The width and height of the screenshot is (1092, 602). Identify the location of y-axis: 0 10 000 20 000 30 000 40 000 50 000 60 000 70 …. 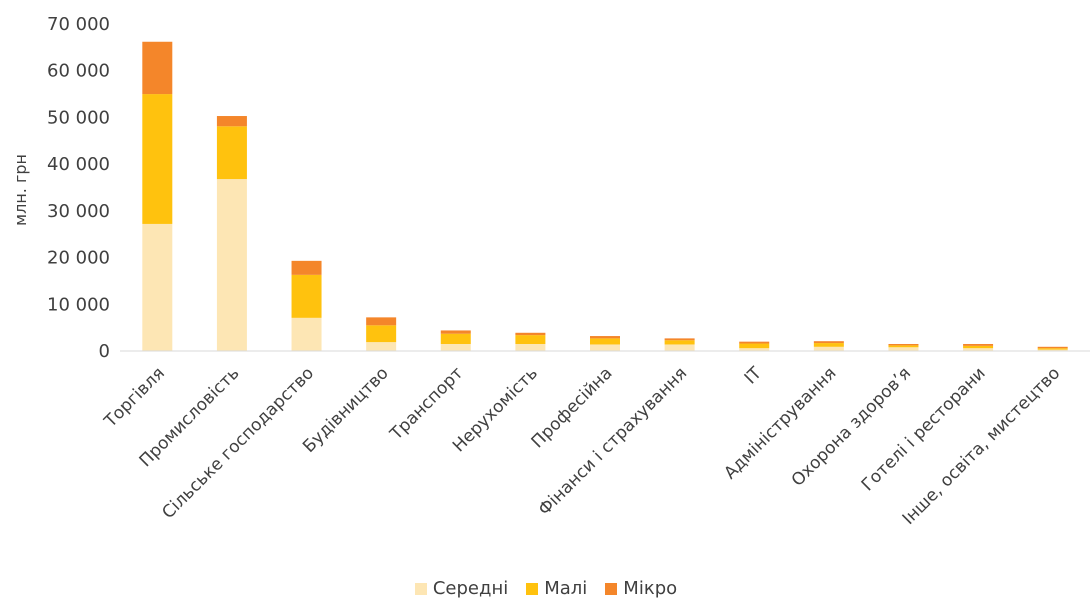
(78, 188).